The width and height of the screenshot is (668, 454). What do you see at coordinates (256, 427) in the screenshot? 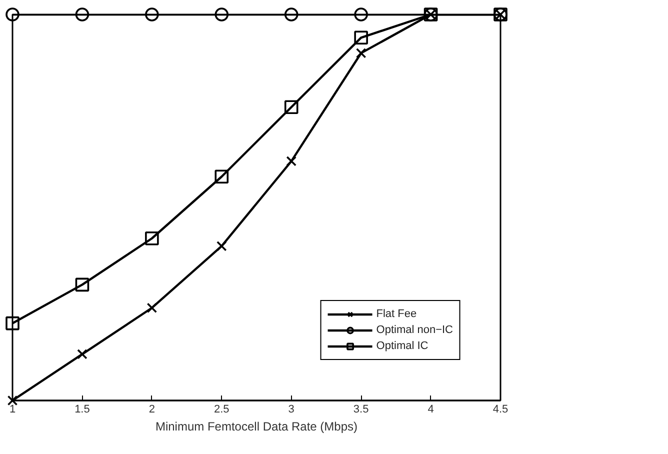
I see `x-axis-title: Minimum Femtocell Data Rate (Mbps)` at bounding box center [256, 427].